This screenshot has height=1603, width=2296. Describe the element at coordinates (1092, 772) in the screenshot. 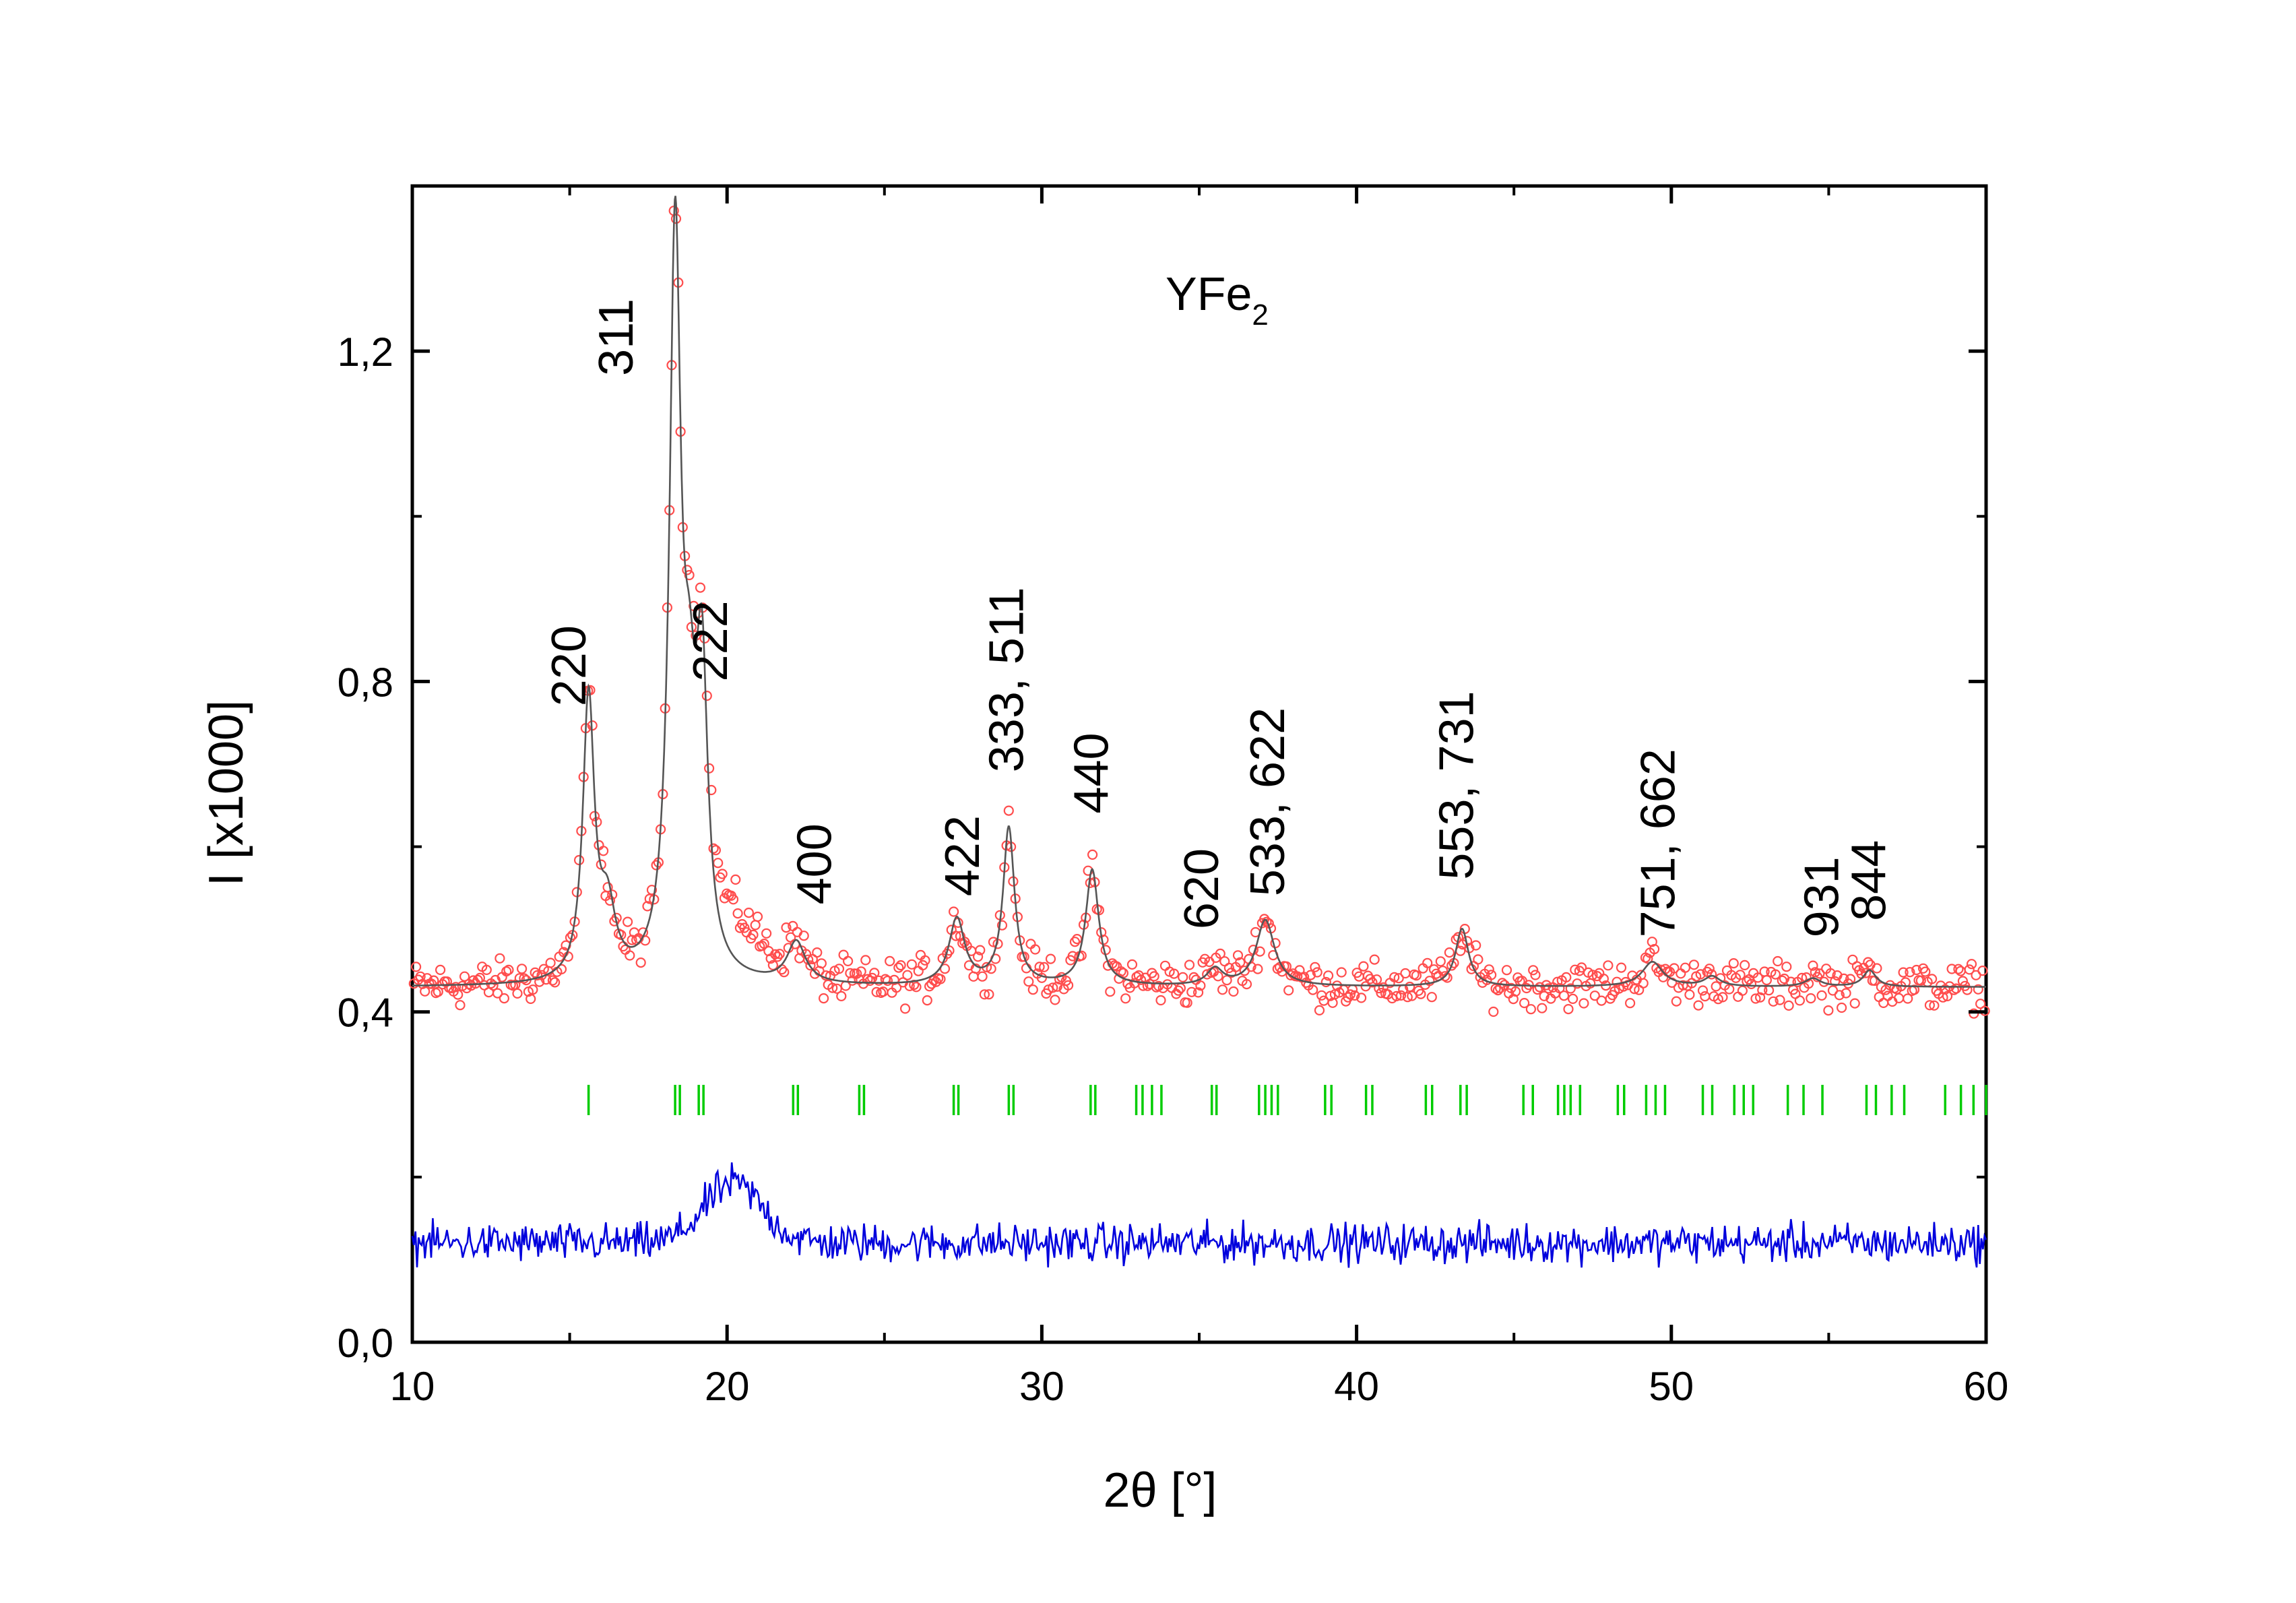

I see `peak-label: 440` at that location.